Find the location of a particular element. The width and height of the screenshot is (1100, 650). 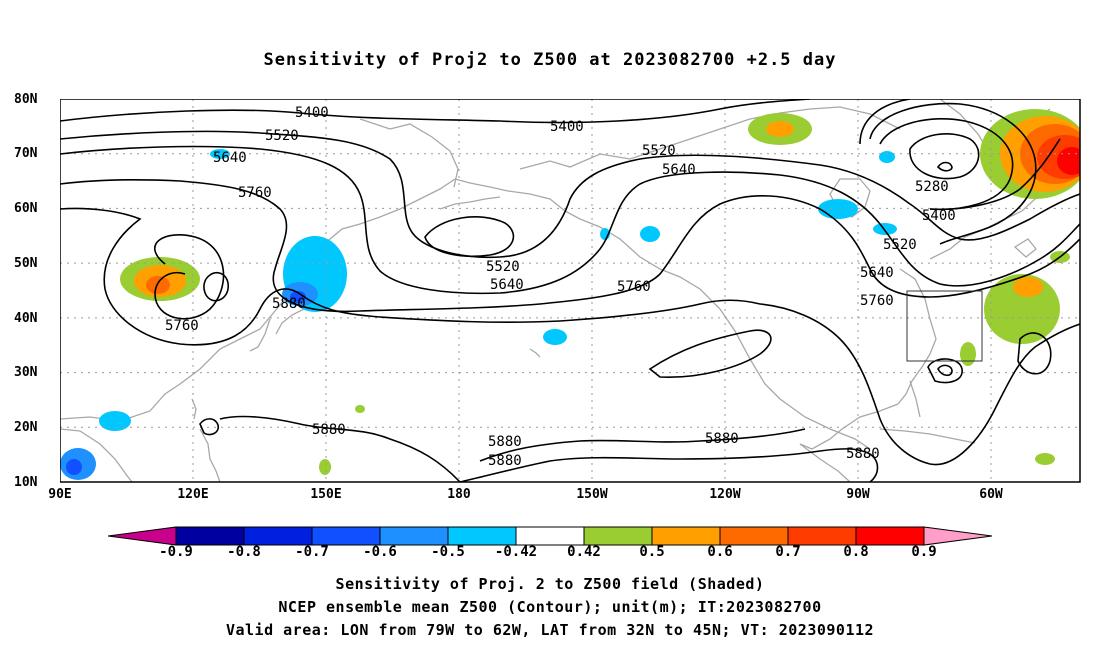

contour-low-japan is located at coordinates (189, 277).